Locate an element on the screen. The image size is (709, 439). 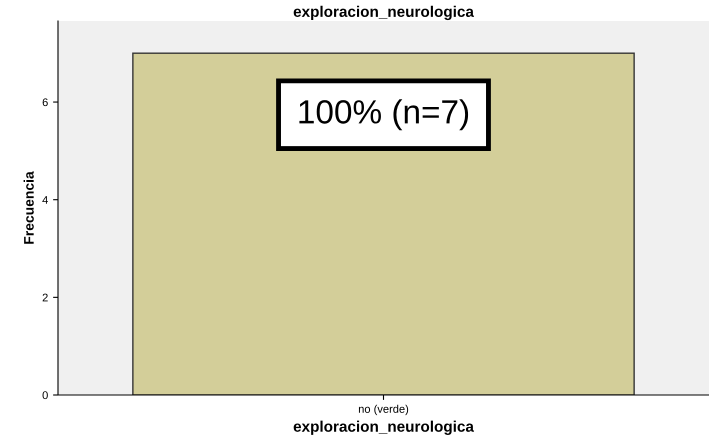
y-tick-label: 4 is located at coordinates (45, 200).